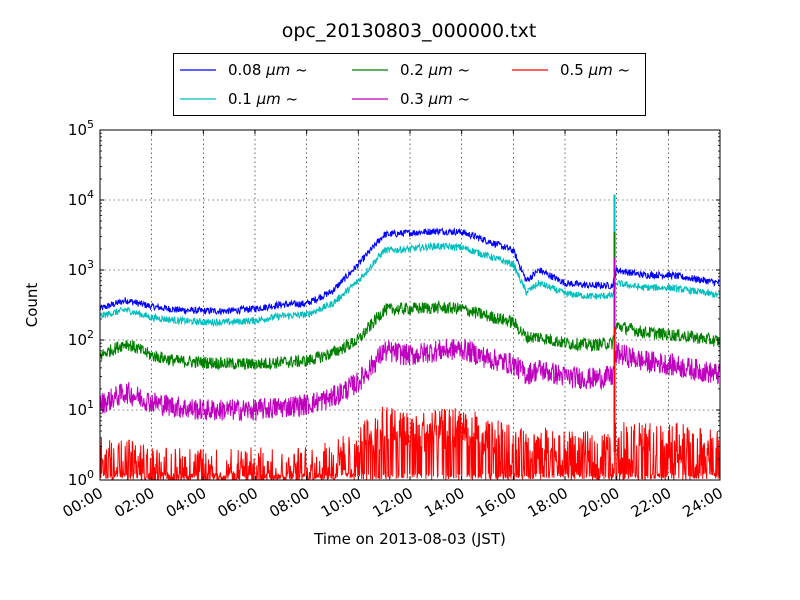  What do you see at coordinates (83, 502) in the screenshot?
I see `x-tick-label: 00:00` at bounding box center [83, 502].